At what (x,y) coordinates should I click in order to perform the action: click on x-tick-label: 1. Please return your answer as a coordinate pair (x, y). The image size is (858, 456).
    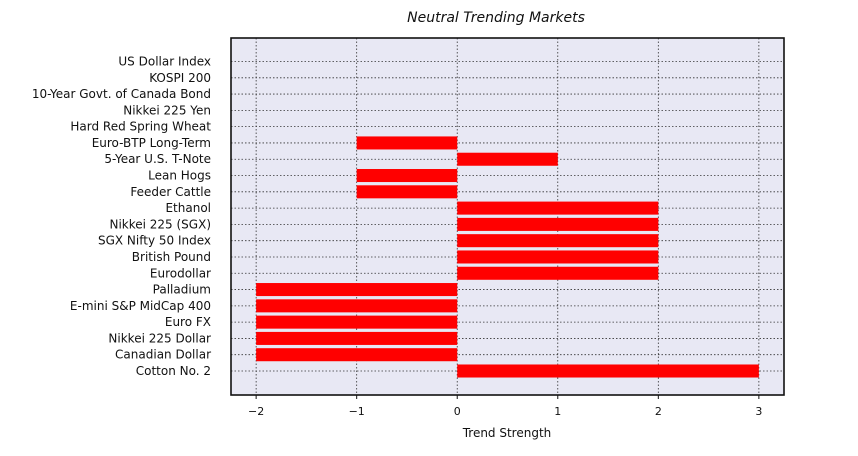
    Looking at the image, I should click on (557, 411).